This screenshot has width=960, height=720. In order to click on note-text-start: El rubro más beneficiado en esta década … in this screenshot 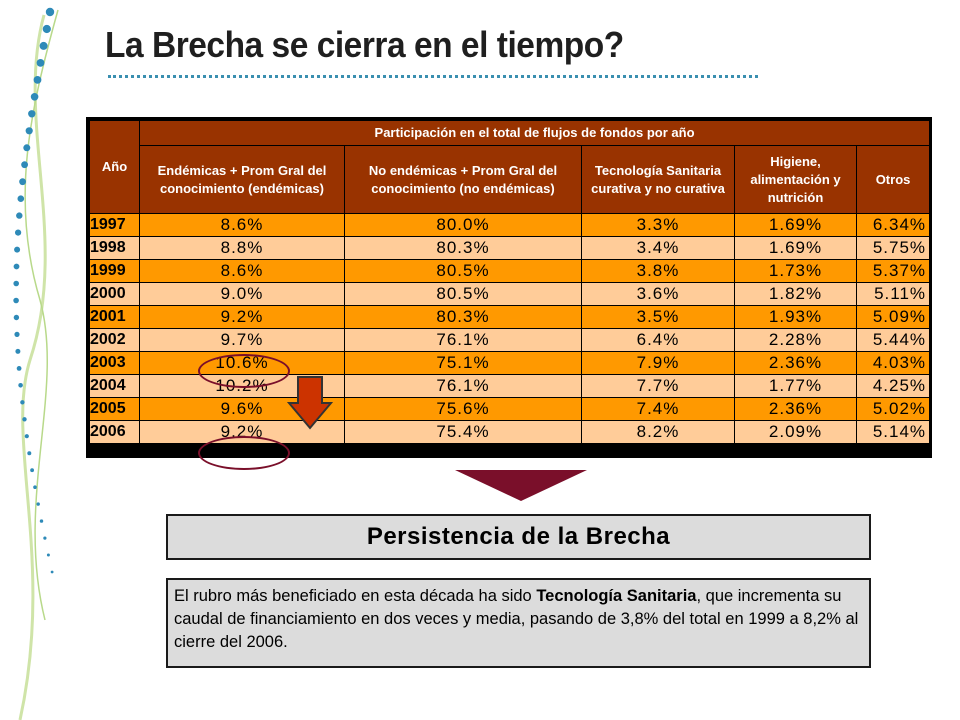, I will do `click(355, 596)`.